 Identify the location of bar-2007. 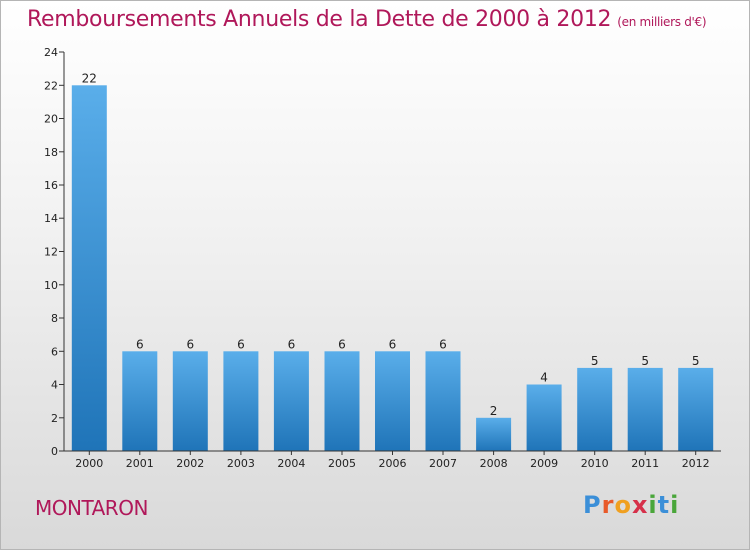
(443, 401).